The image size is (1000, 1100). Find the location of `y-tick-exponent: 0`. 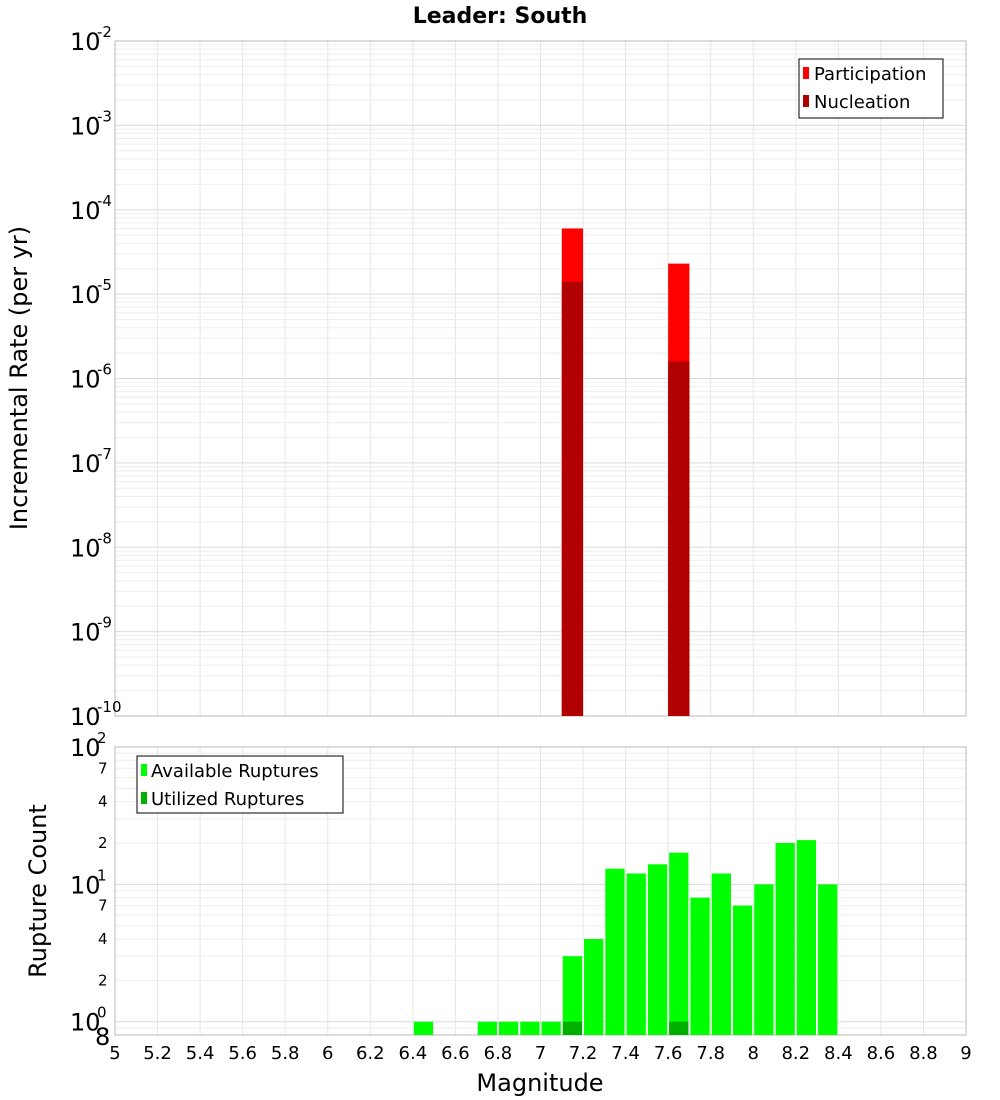

y-tick-exponent: 0 is located at coordinates (102, 1013).